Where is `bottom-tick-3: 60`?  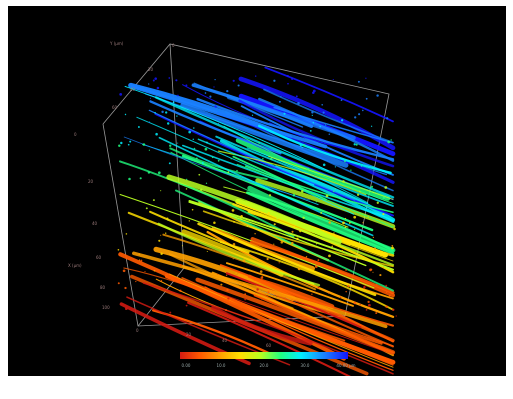 bottom-tick-3: 60 is located at coordinates (269, 345).